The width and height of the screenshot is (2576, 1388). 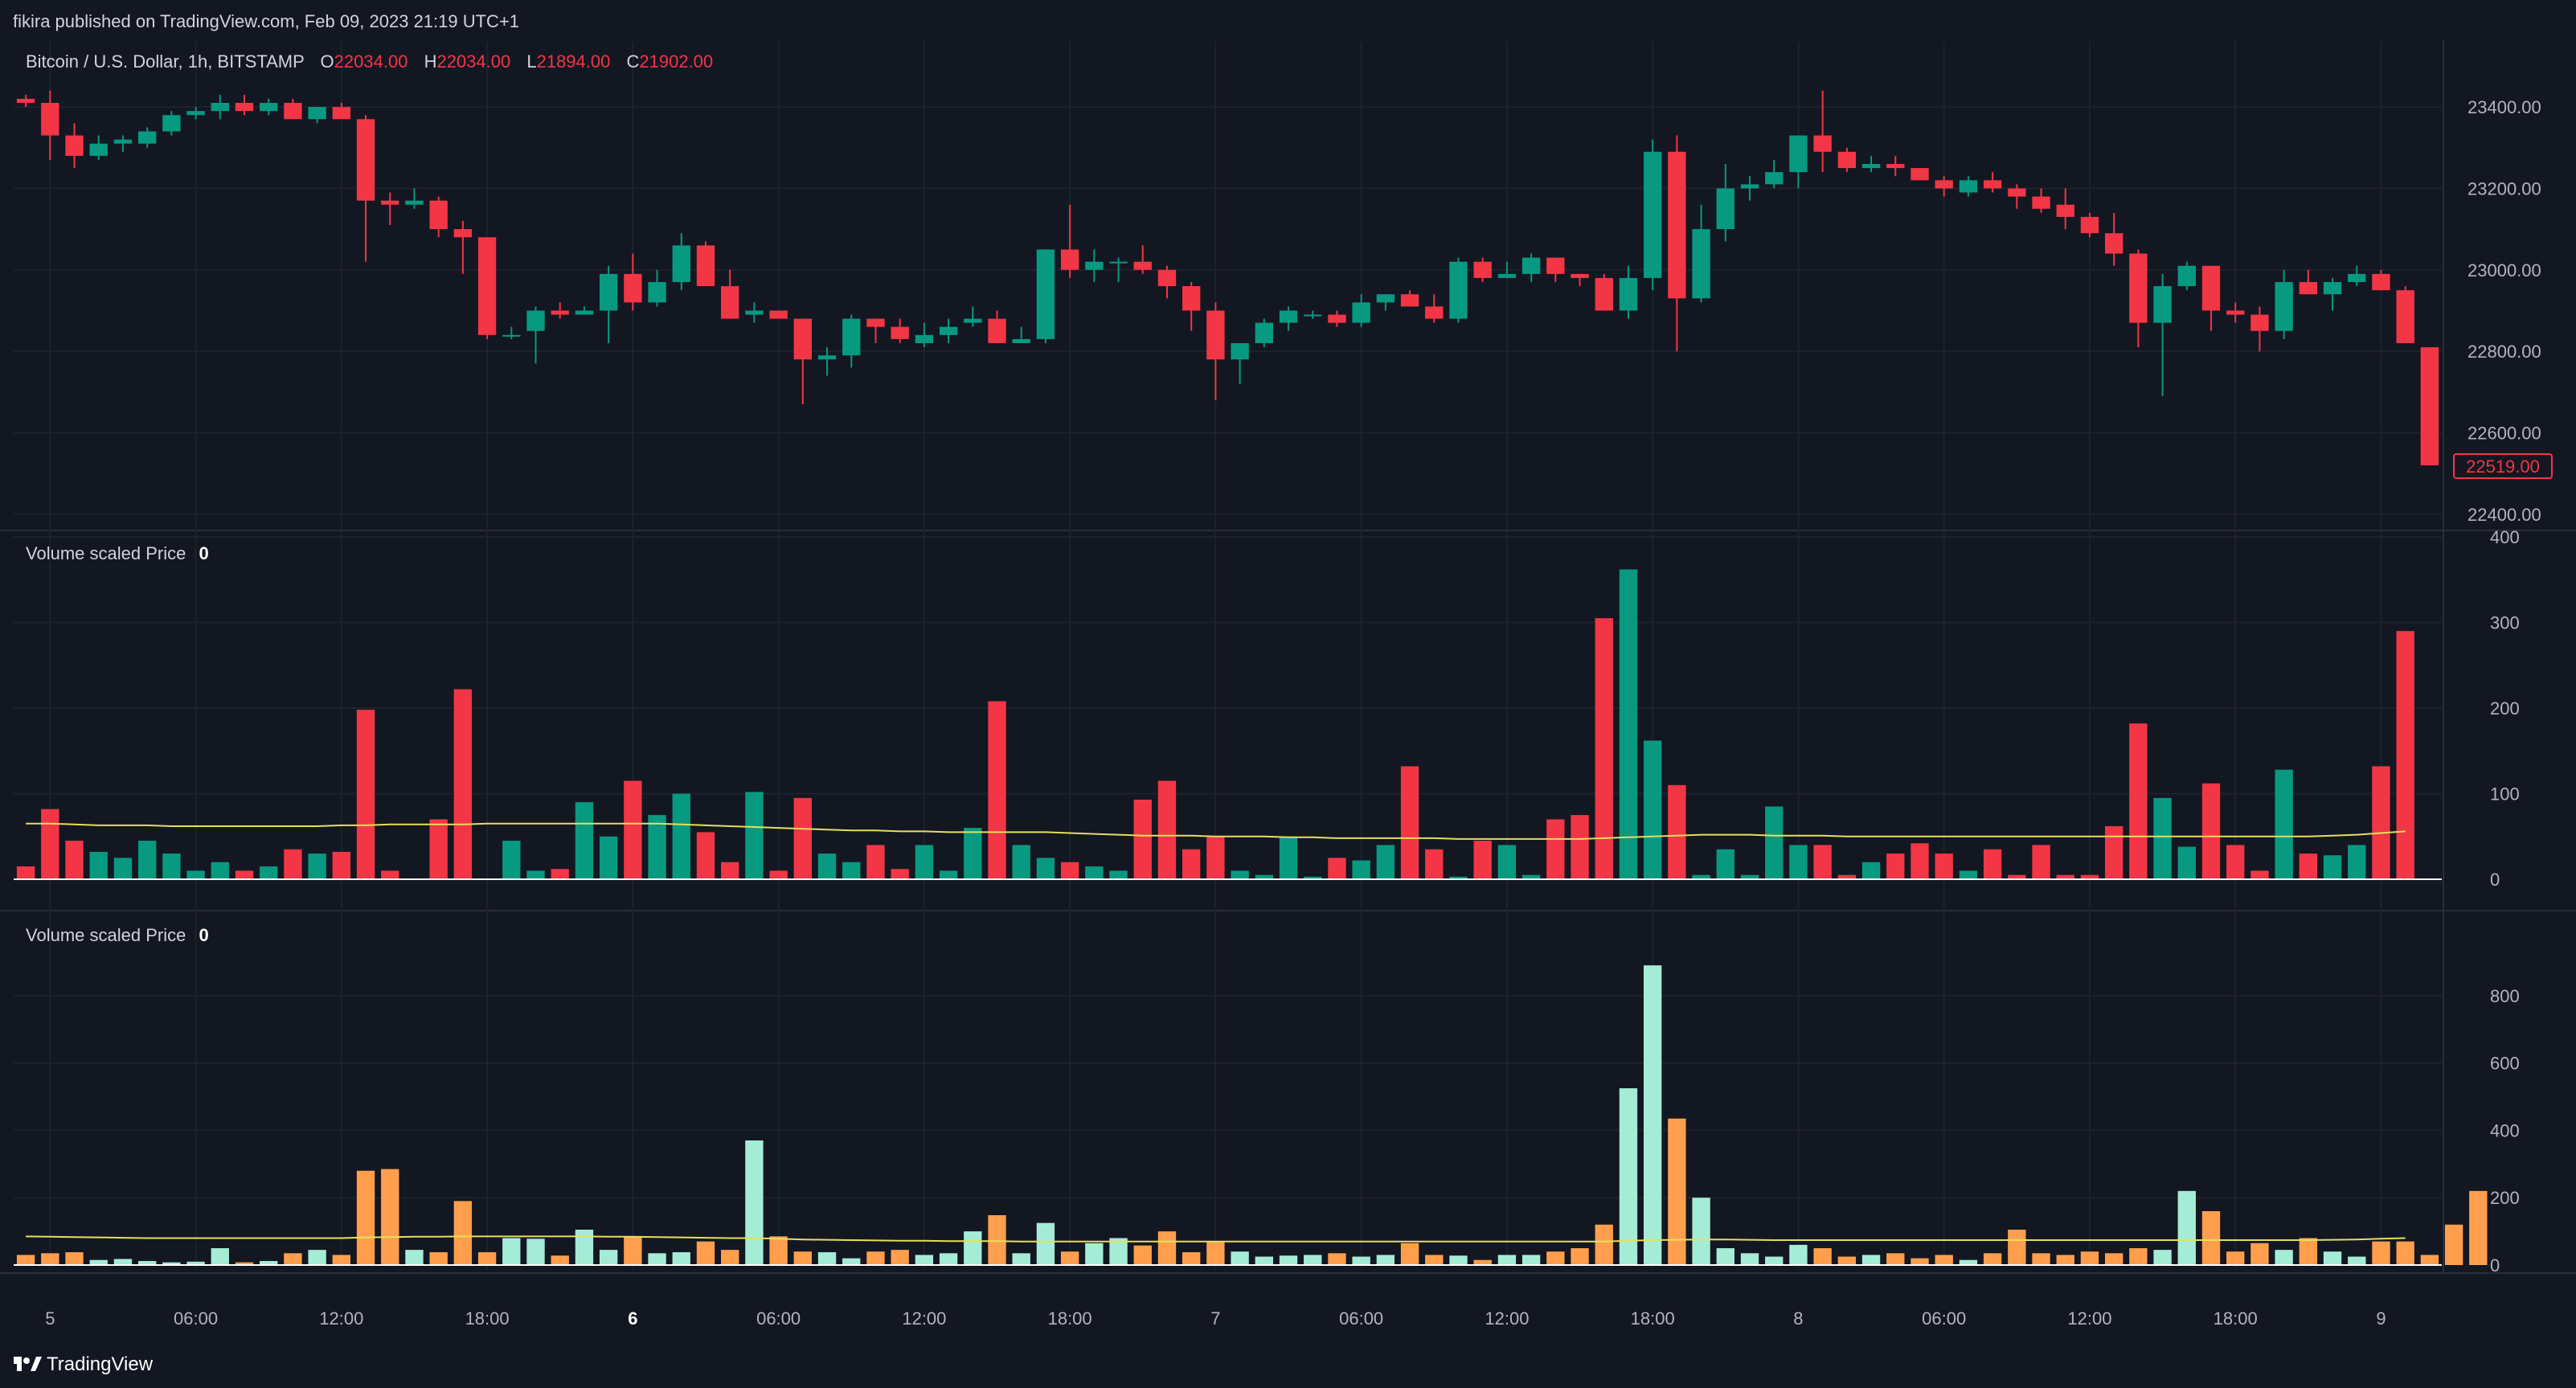 What do you see at coordinates (117, 553) in the screenshot?
I see `volume1-legend: Volume scaled Price 0` at bounding box center [117, 553].